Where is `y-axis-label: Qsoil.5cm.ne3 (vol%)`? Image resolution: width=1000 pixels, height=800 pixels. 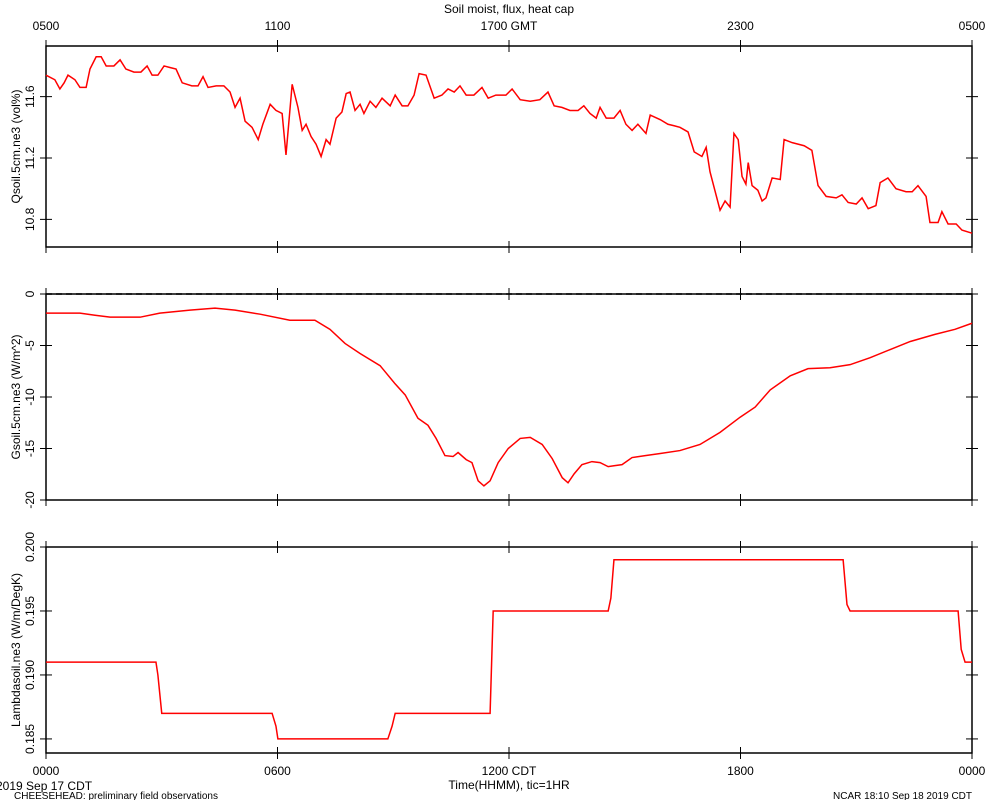
y-axis-label: Qsoil.5cm.ne3 (vol%) is located at coordinates (16, 146).